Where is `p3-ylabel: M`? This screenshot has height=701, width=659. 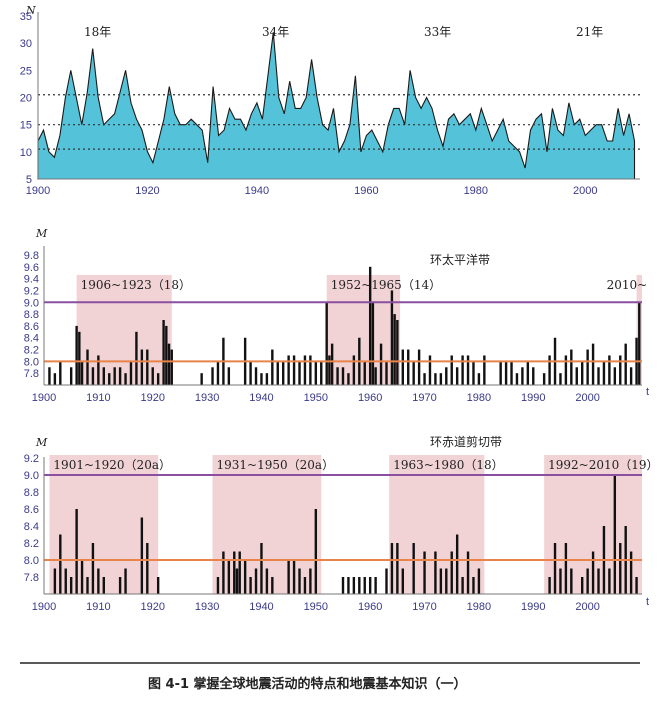 p3-ylabel: M is located at coordinates (41, 442).